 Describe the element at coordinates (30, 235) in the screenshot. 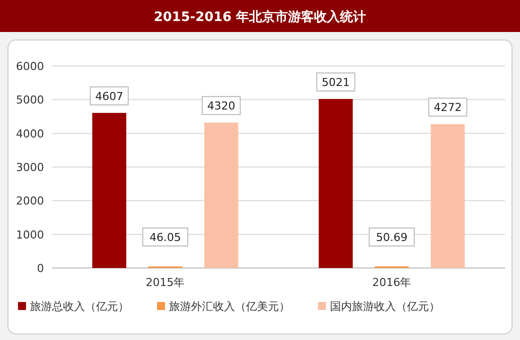

I see `y-tick-label: 1000` at that location.